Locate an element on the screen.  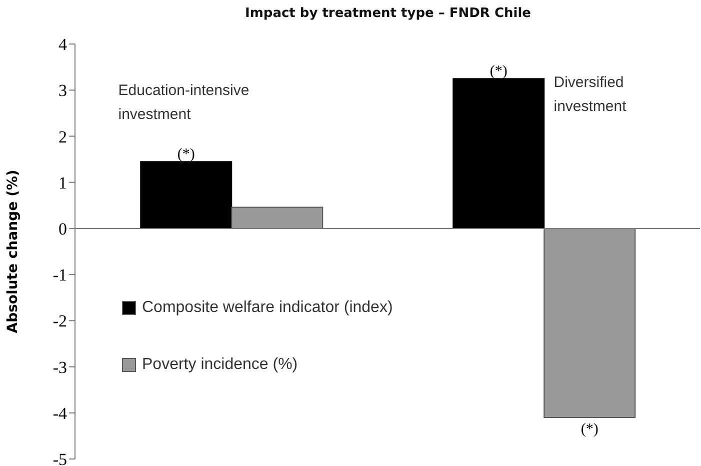
y-tick-label: 0 is located at coordinates (62, 228).